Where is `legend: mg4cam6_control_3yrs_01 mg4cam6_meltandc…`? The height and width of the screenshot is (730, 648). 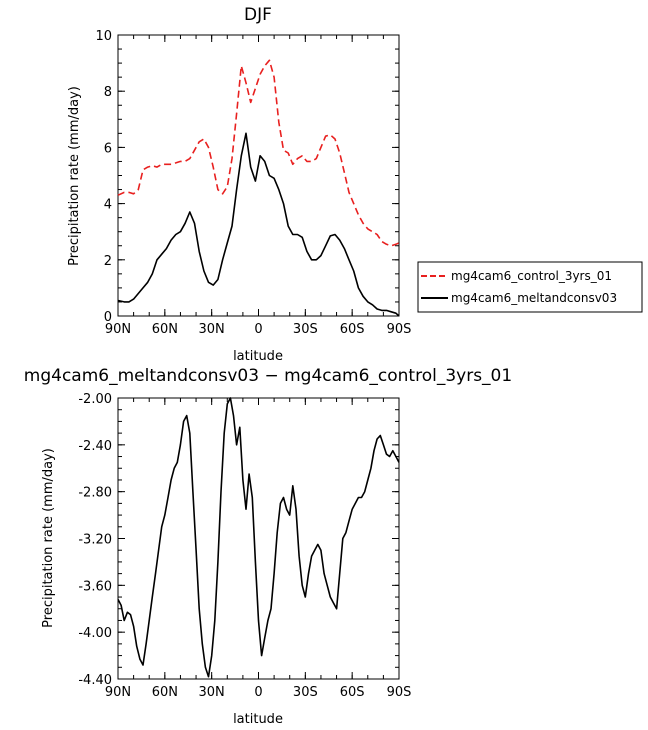
legend: mg4cam6_control_3yrs_01 mg4cam6_meltandc… is located at coordinates (530, 287).